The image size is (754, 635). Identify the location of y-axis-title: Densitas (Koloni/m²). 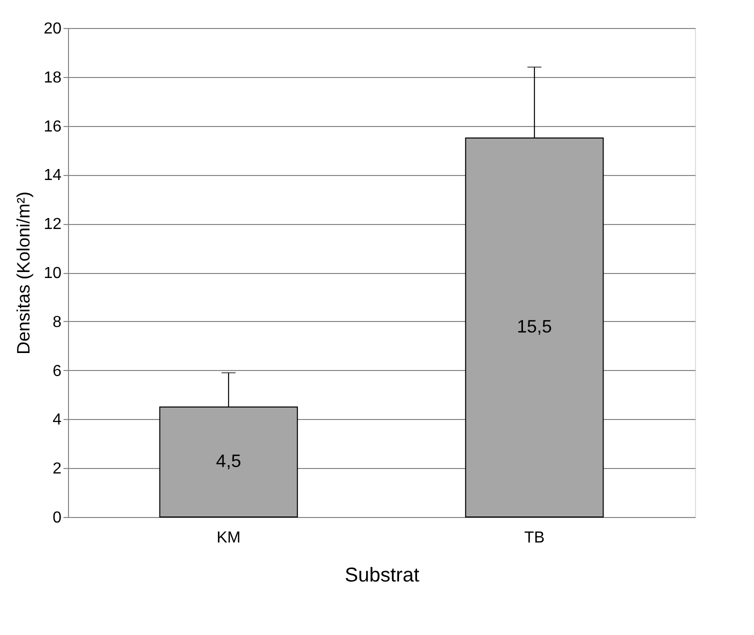
(24, 273).